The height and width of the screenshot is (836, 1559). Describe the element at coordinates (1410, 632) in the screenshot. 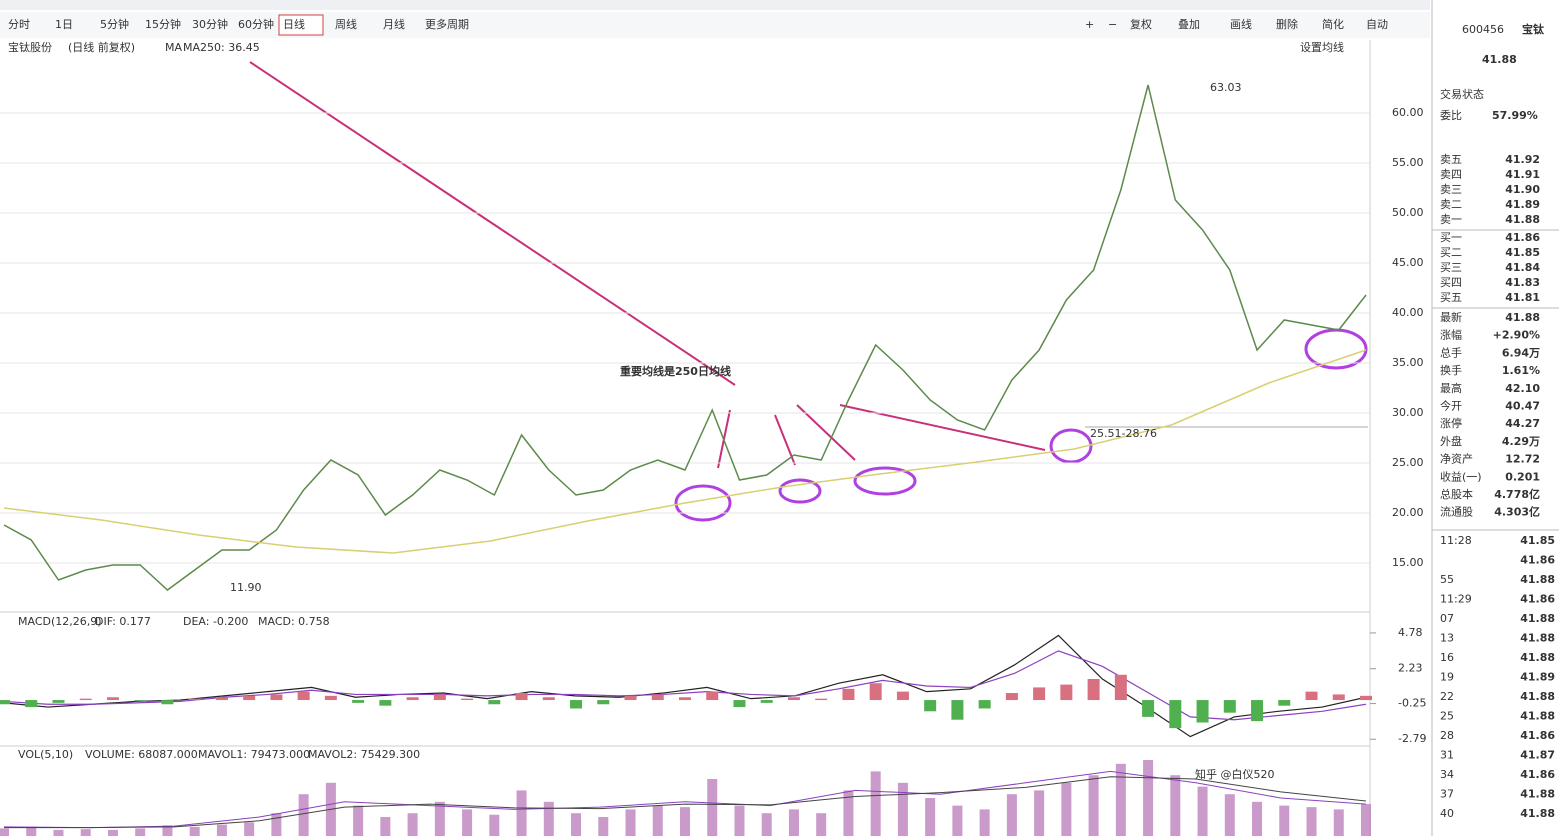

I see `y-tick-label: 4.78` at that location.